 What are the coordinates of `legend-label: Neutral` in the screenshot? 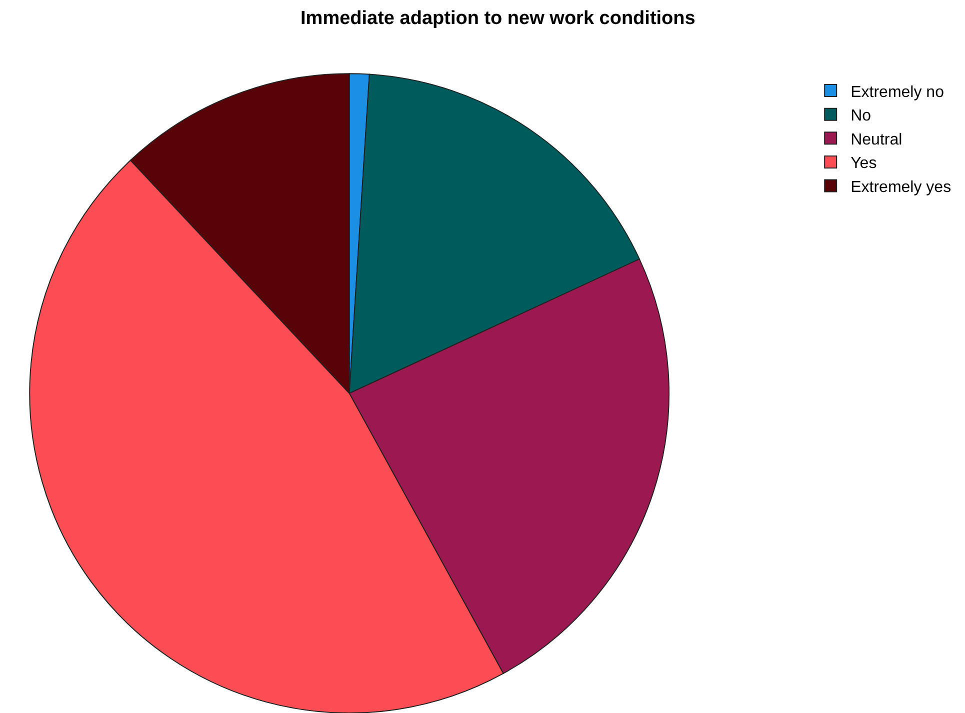 It's located at (876, 139).